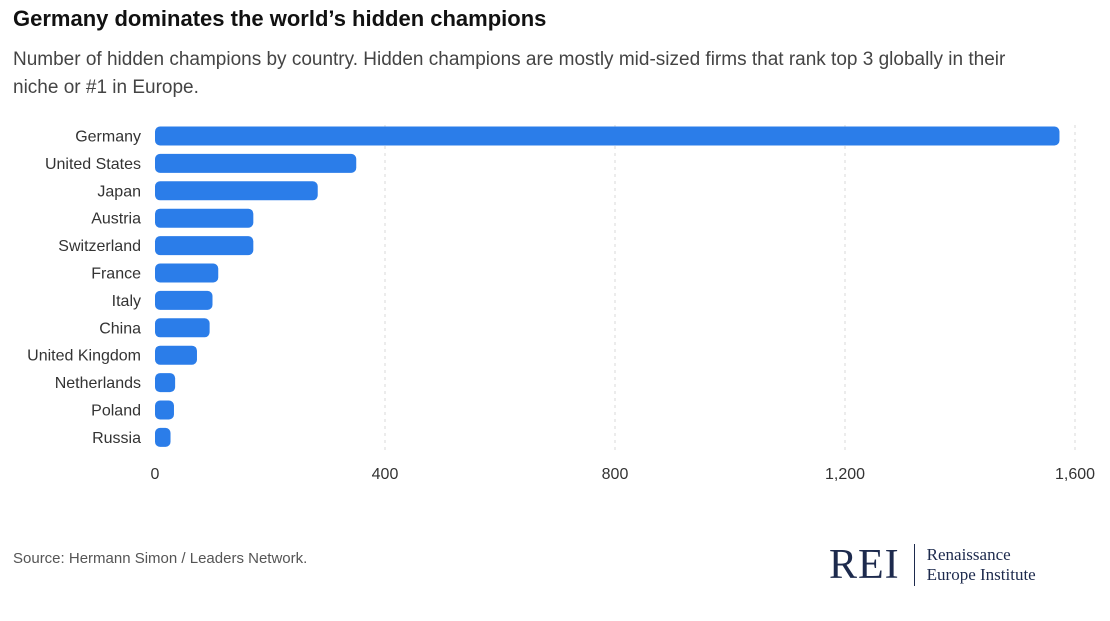 The height and width of the screenshot is (621, 1110). Describe the element at coordinates (98, 383) in the screenshot. I see `category-label: Netherlands` at that location.